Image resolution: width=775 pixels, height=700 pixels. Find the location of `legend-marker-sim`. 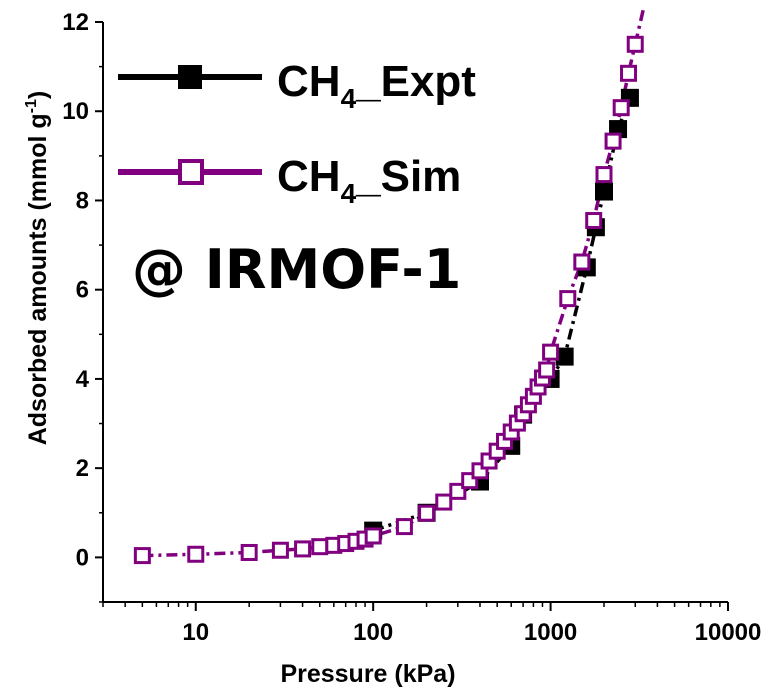

legend-marker-sim is located at coordinates (191, 172).